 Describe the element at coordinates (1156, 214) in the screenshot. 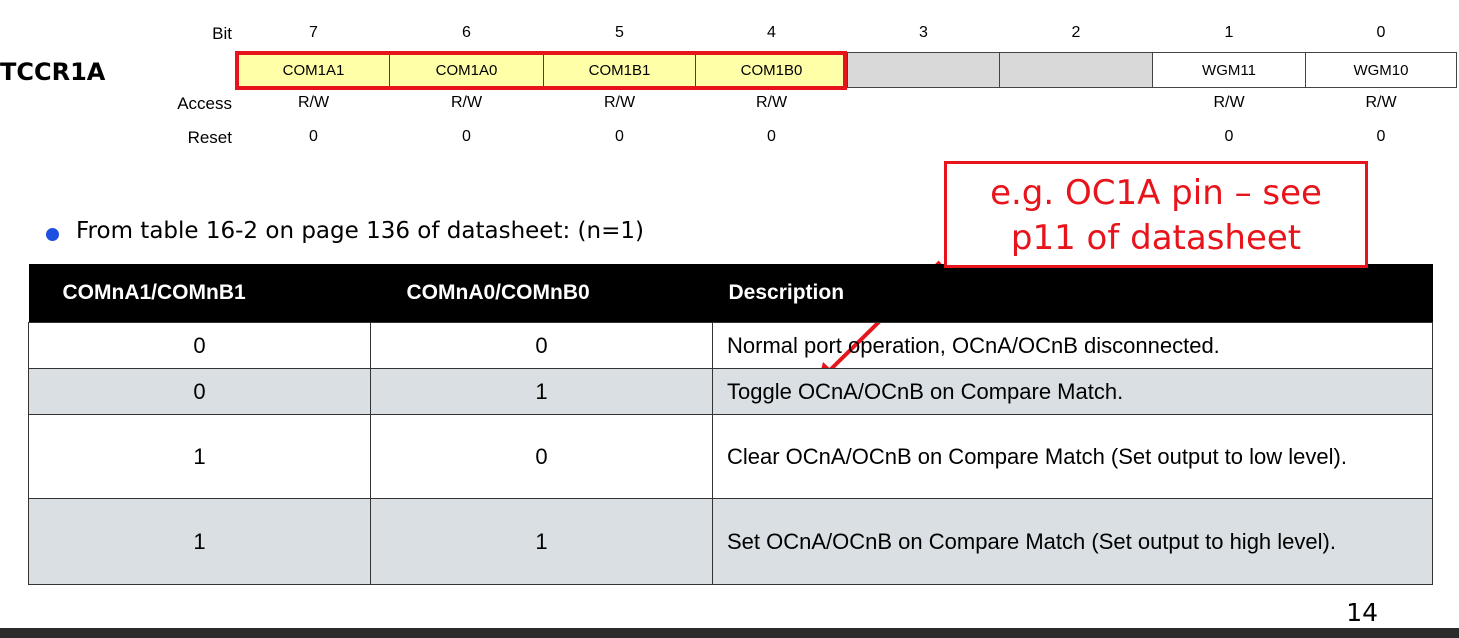

I see `callout-box: e.g. OC1A pin – see p11 of datasheet` at that location.